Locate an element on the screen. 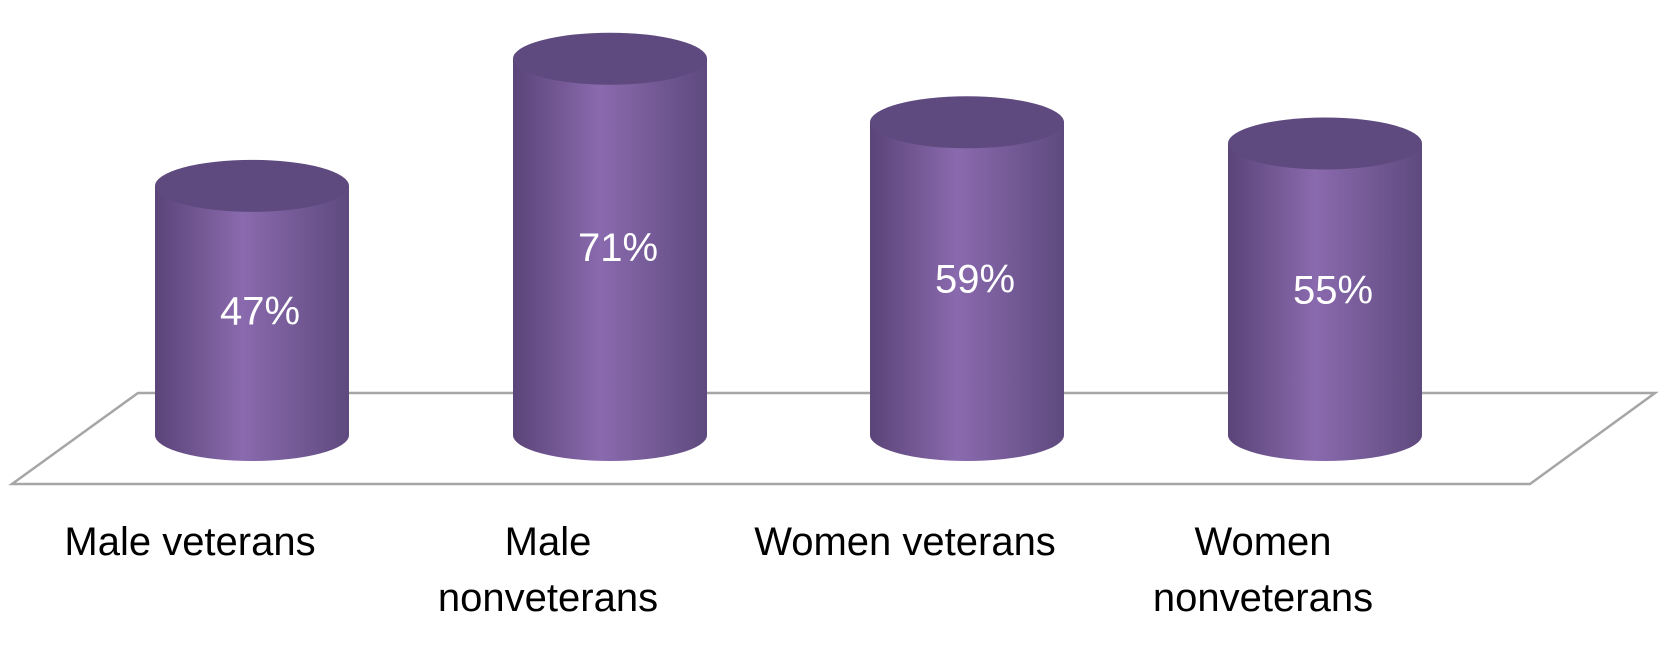 The height and width of the screenshot is (651, 1661). category-label-line: Women veterans is located at coordinates (905, 542).